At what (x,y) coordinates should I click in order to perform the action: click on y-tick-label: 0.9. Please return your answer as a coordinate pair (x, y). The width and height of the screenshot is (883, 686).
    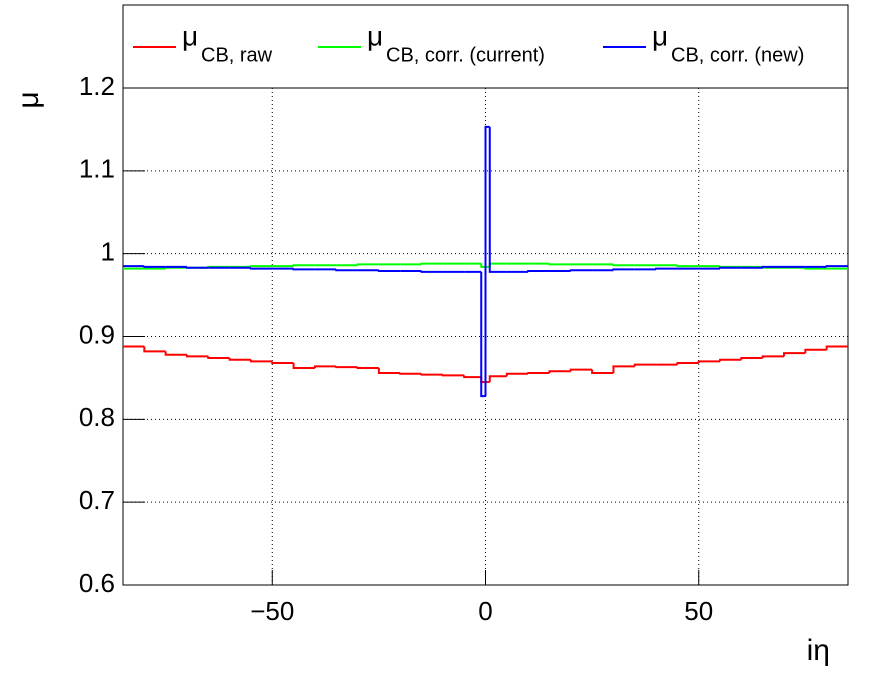
    Looking at the image, I should click on (97, 334).